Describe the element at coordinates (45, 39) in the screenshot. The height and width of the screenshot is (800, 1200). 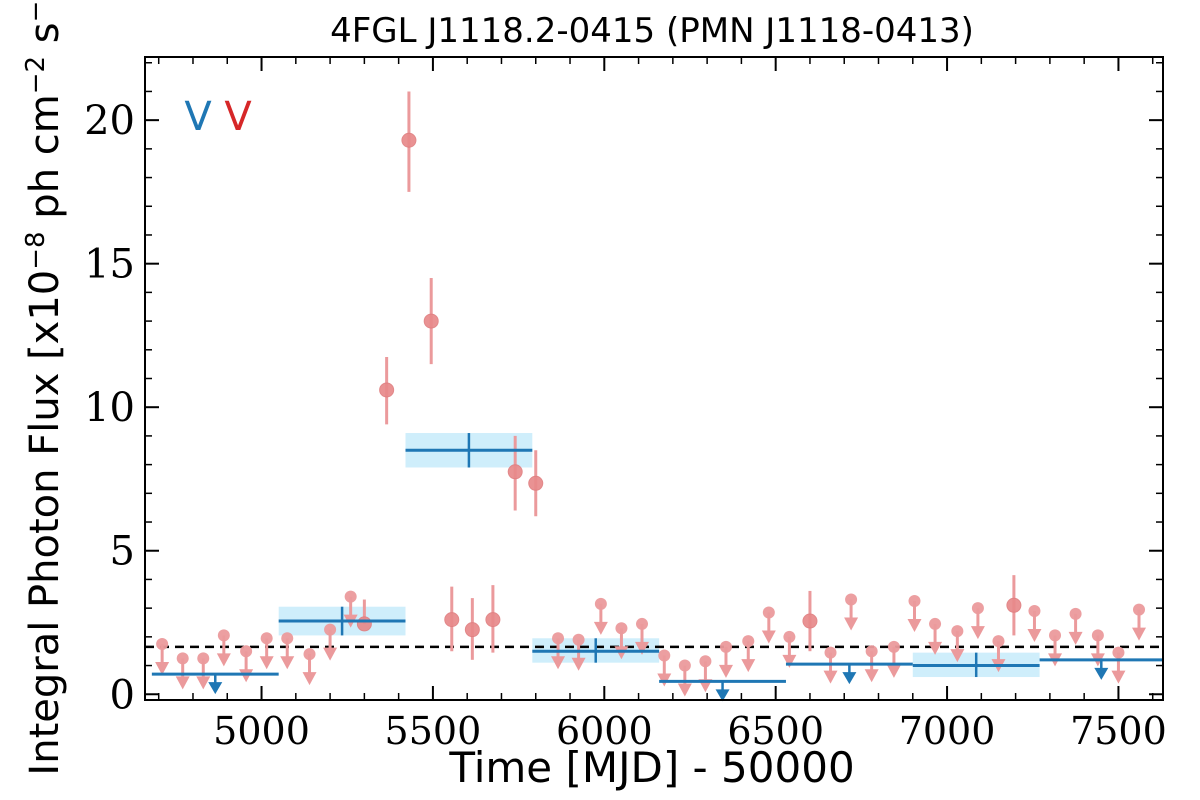
I see `y-axis-label-part3: s` at that location.